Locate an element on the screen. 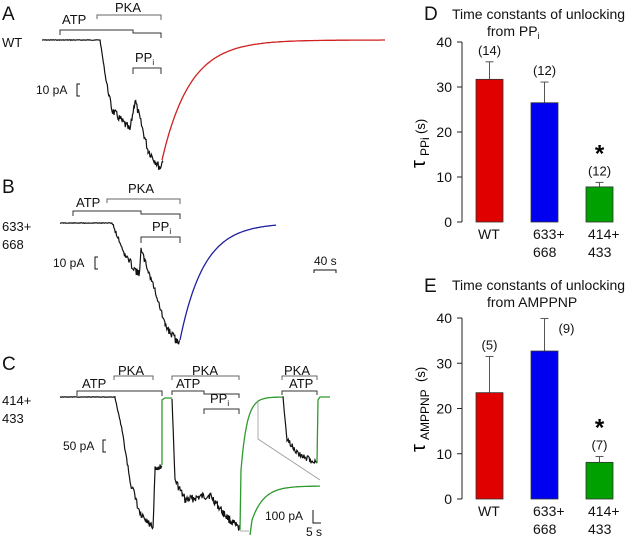 The image size is (640, 540). atp-bar-c3 is located at coordinates (299, 392).